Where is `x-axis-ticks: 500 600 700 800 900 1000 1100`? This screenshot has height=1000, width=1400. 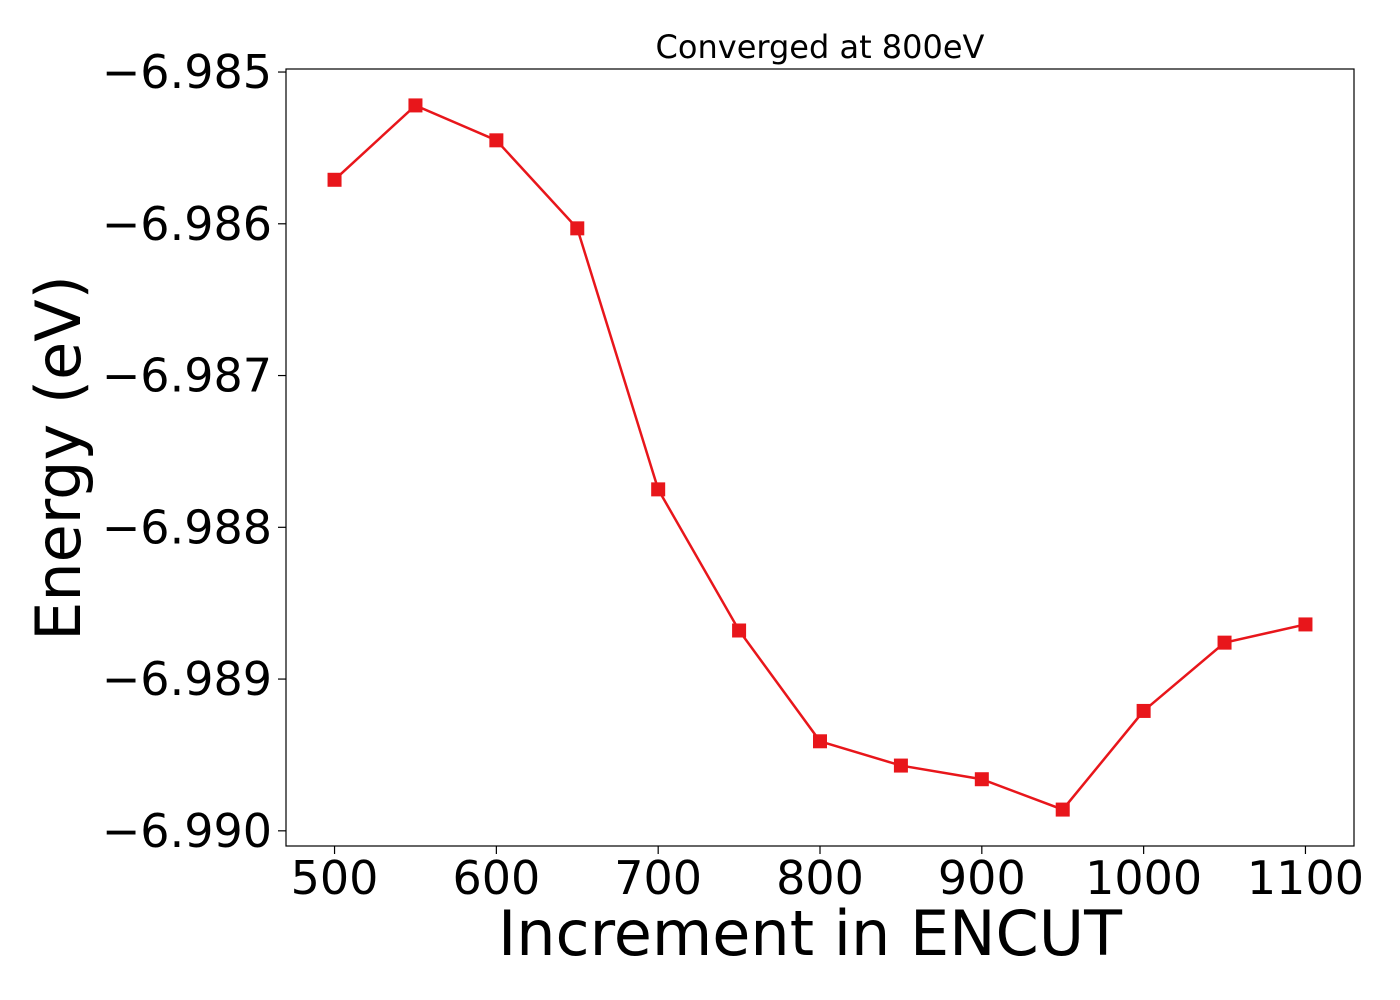 x-axis-ticks: 500 600 700 800 900 1000 1100 is located at coordinates (827, 875).